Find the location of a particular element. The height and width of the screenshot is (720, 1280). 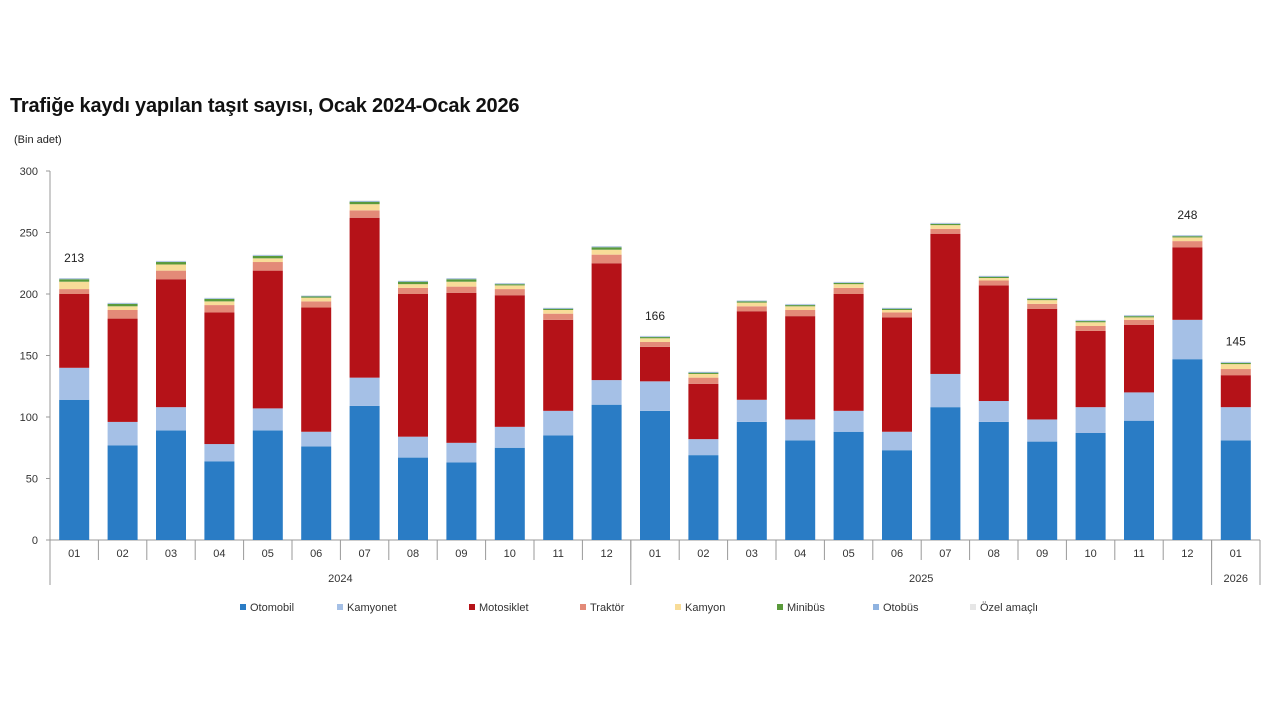

x-tick-label: 03 is located at coordinates (171, 554).